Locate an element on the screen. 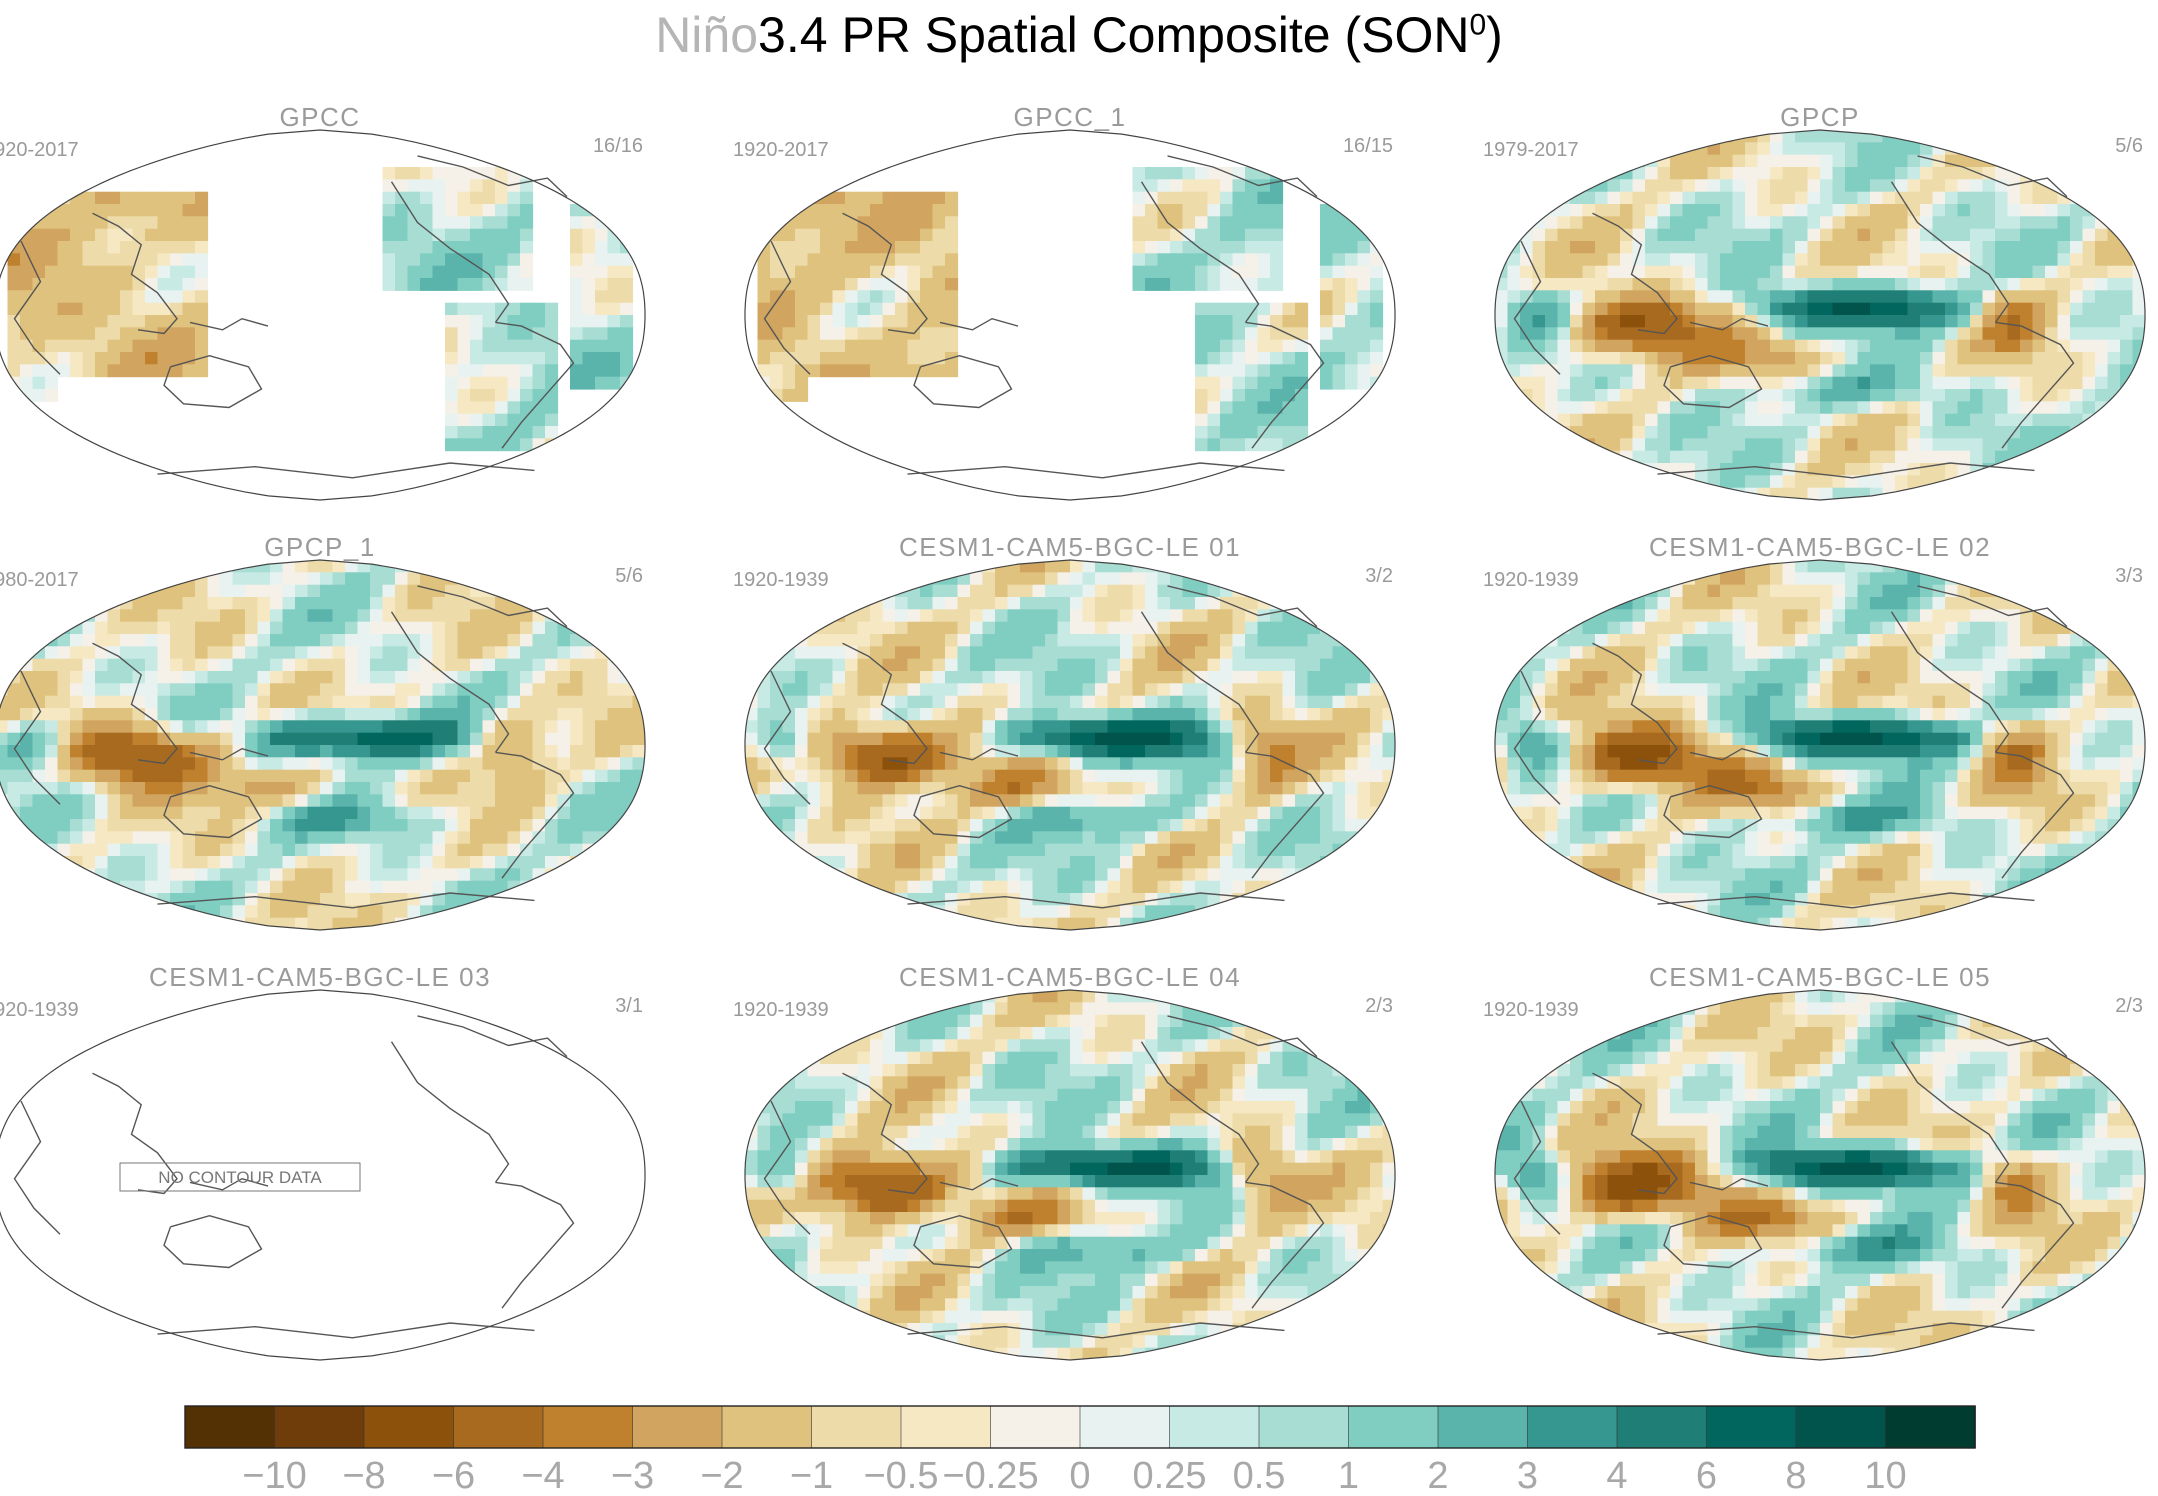 This screenshot has width=2158, height=1496. map-panel: GPCP 1979-2017 5/6 is located at coordinates (1814, 301).